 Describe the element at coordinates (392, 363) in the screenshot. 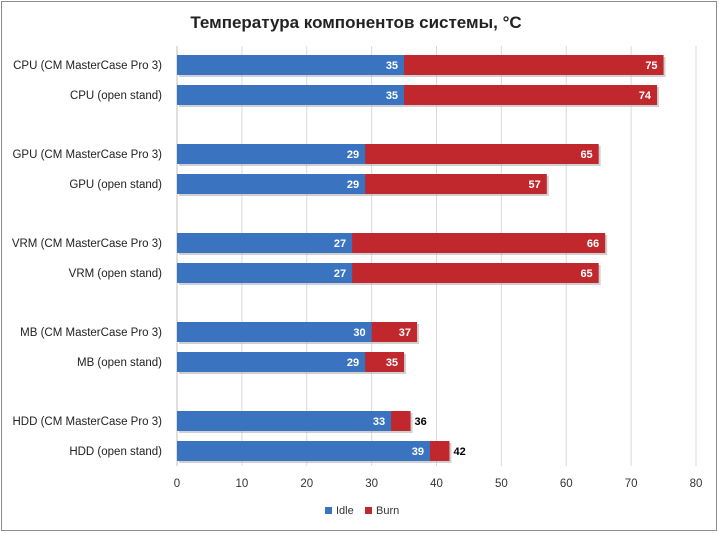

I see `bar-label-burn: 35` at that location.